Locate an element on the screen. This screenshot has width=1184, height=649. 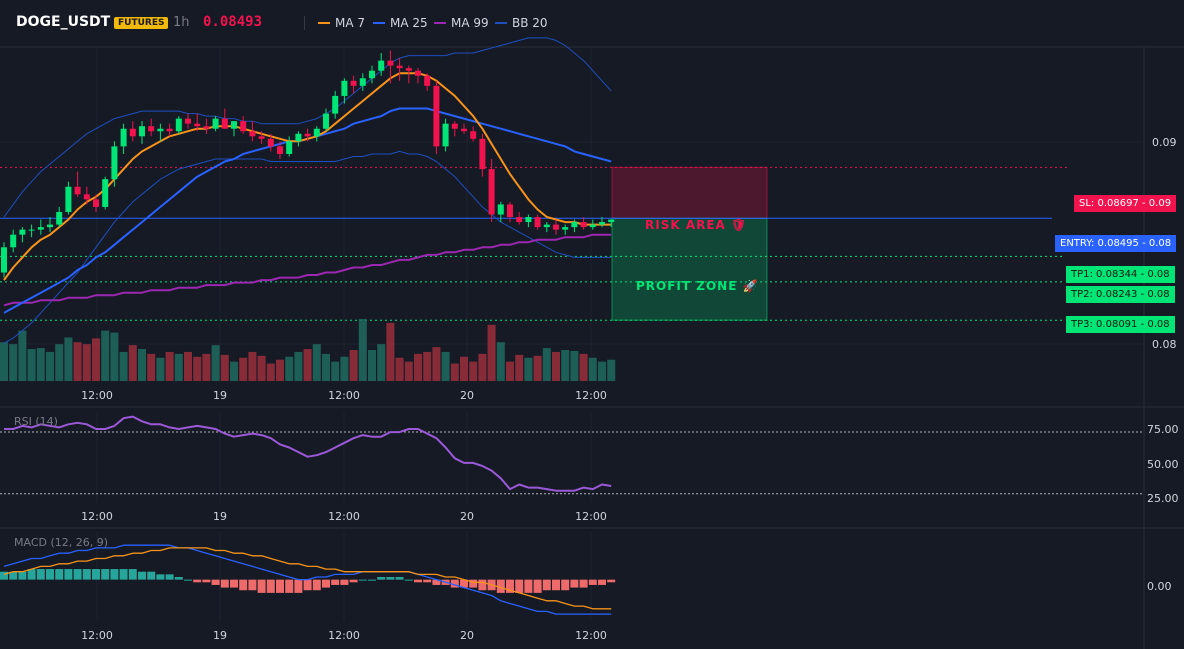
interval-selector: 1h is located at coordinates (181, 22).